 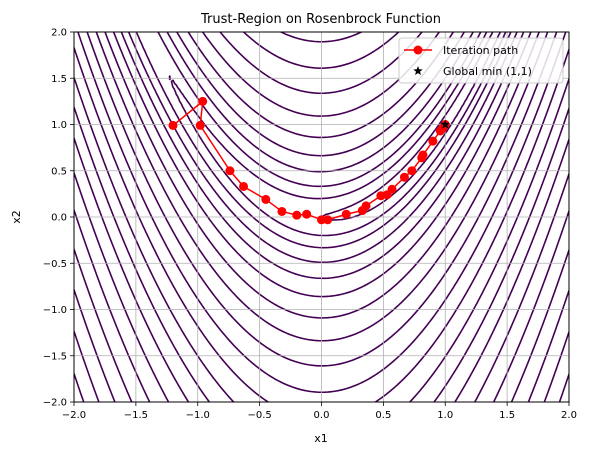 I want to click on x-tick-label: 1.5, so click(x=507, y=415).